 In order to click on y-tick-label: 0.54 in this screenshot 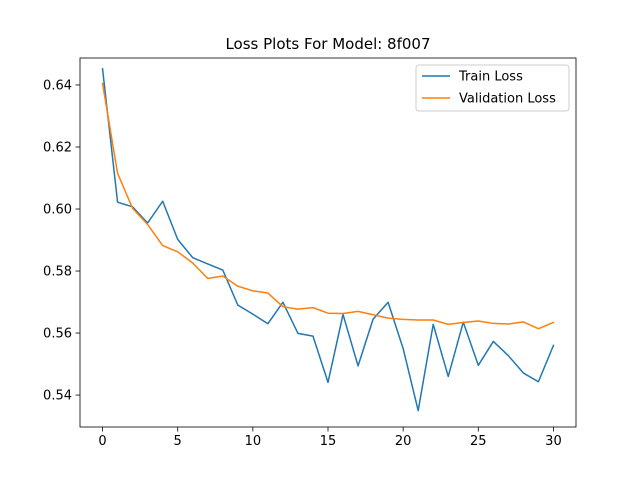, I will do `click(57, 396)`.